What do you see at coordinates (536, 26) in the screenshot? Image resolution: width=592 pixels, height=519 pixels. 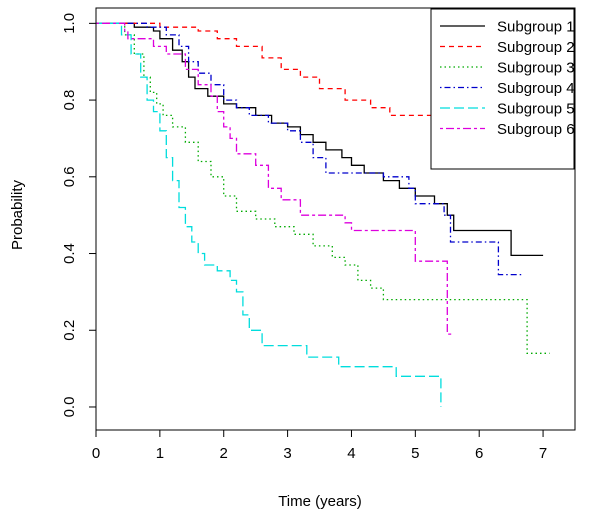 I see `legend-label: Subgroup 1` at bounding box center [536, 26].